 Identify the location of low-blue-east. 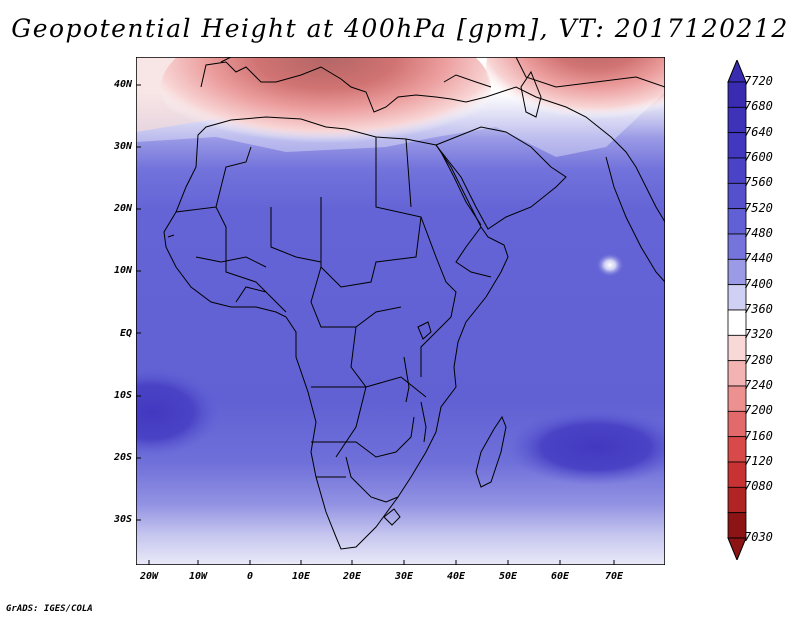
(585, 447).